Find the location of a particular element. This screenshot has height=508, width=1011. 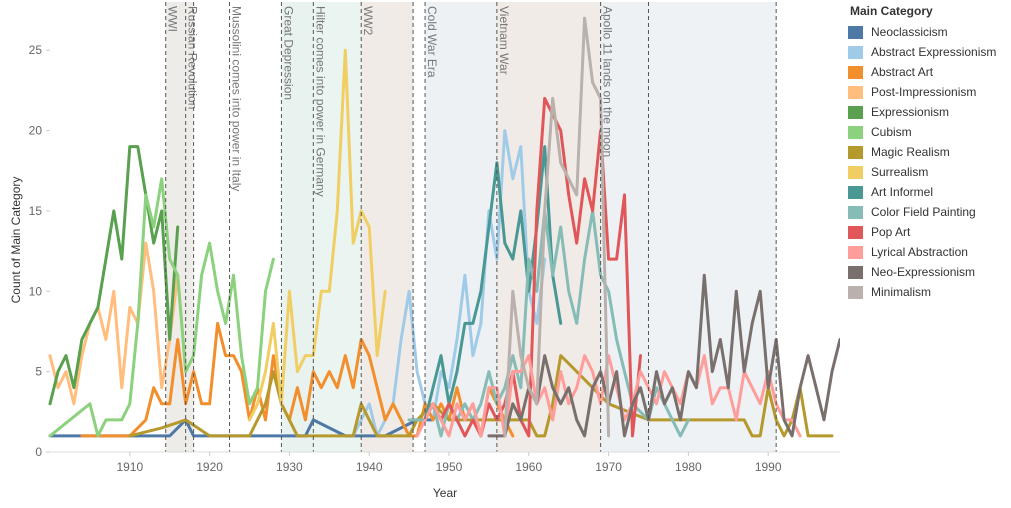

event-label: Russian Revolution is located at coordinates (193, 57).